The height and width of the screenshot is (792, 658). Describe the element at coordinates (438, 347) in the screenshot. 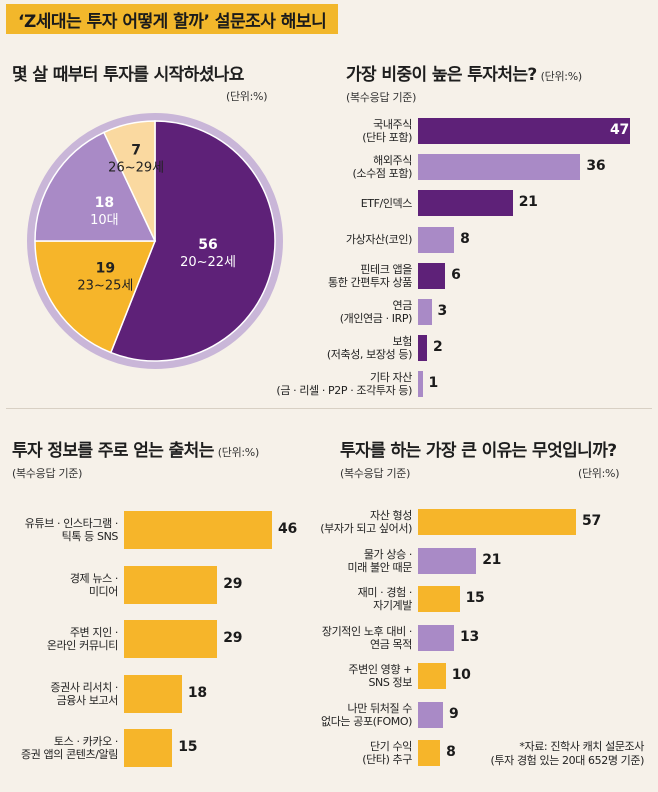

I see `bar-value: 2` at that location.